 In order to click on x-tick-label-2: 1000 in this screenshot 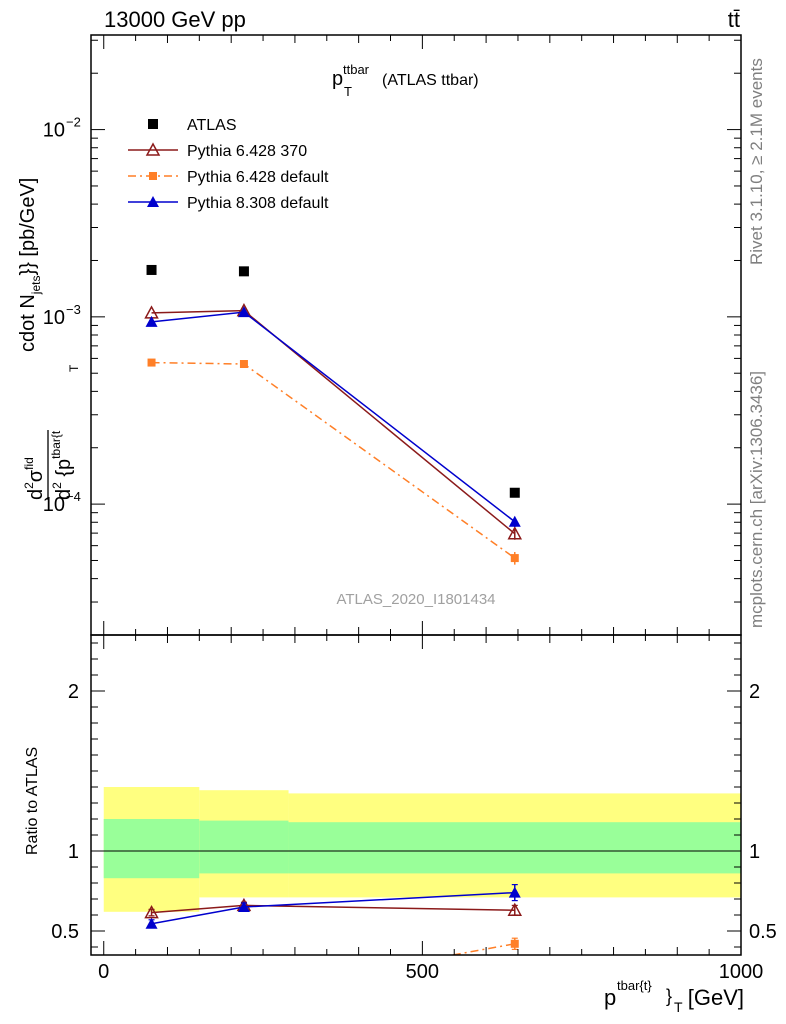, I will do `click(741, 972)`.